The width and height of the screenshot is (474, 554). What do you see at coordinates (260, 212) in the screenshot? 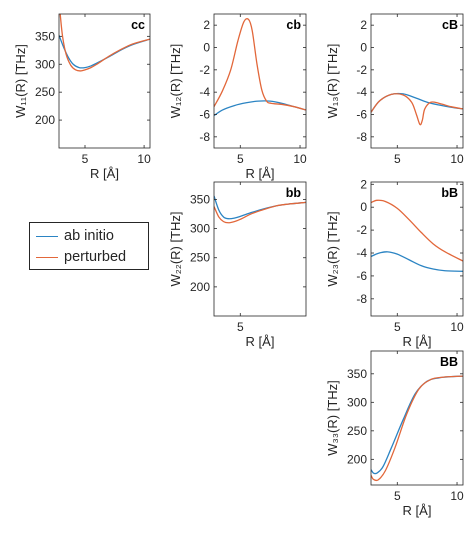
I see `series-line-perturbed-bb` at bounding box center [260, 212].